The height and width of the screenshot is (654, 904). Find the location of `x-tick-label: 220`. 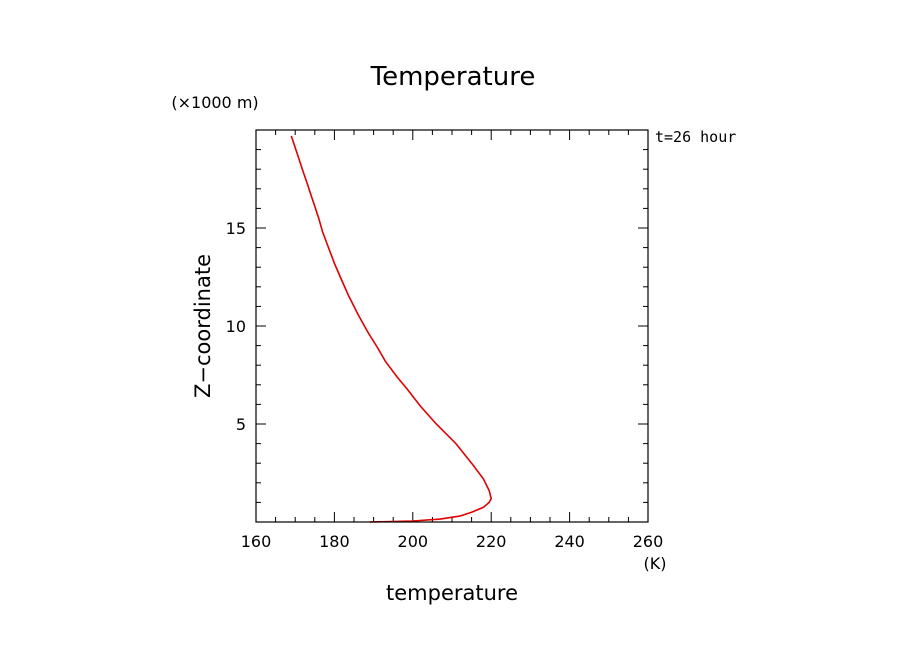

x-tick-label: 220 is located at coordinates (491, 541).